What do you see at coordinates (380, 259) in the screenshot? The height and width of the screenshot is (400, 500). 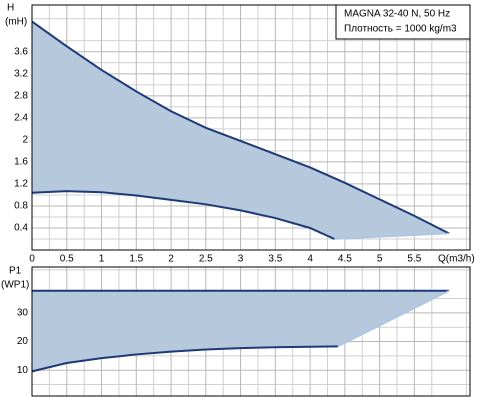 I see `x-tick-label: 5` at bounding box center [380, 259].